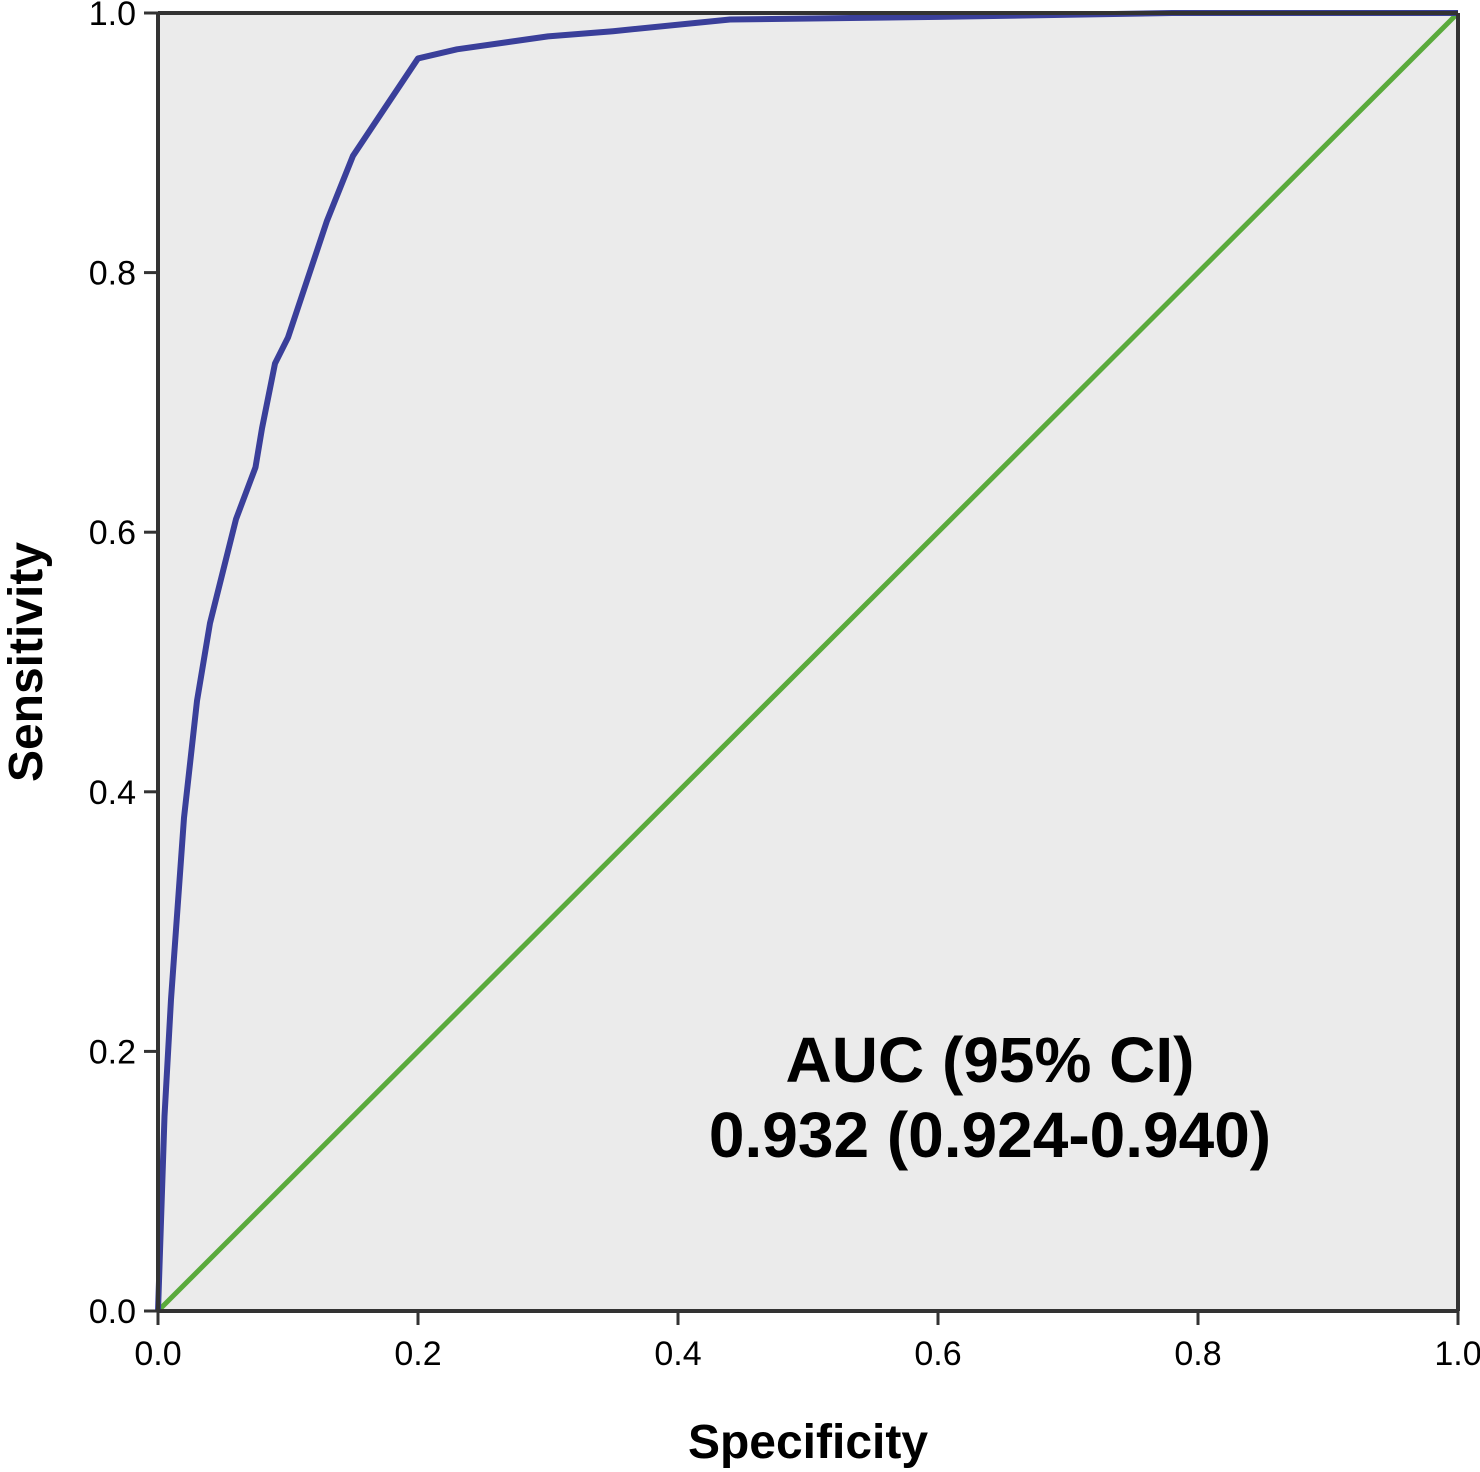 This screenshot has width=1480, height=1472. What do you see at coordinates (112, 1052) in the screenshot?
I see `y-tick-label: 0.2` at bounding box center [112, 1052].